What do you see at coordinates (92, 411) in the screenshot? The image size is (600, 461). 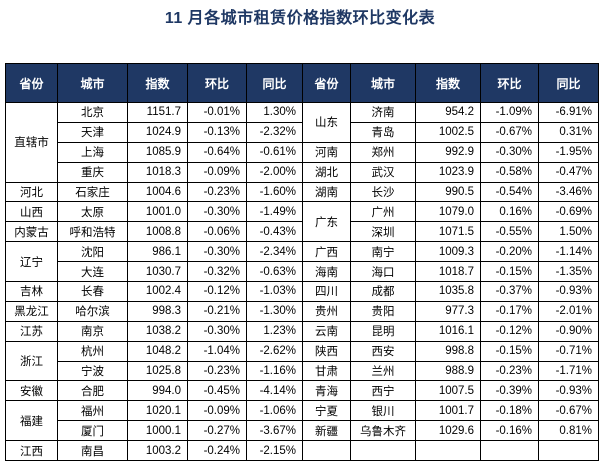 I see `city-cell: 福州` at bounding box center [92, 411].